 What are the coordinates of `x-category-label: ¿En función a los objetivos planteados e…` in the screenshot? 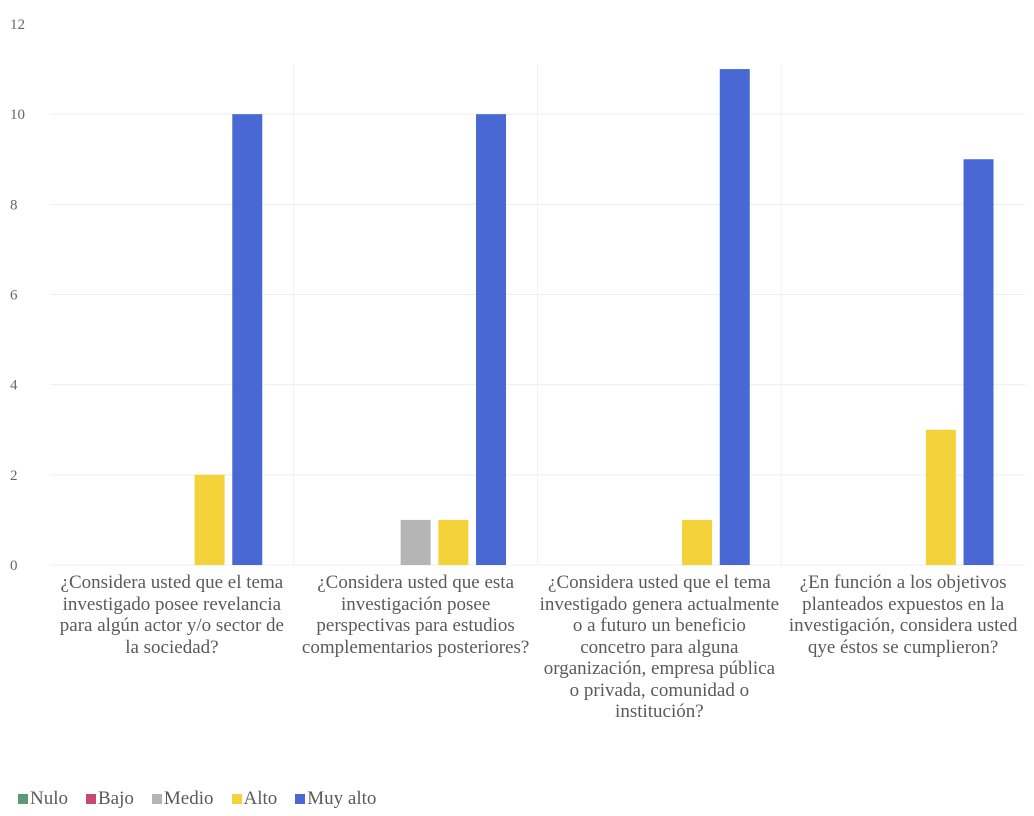 It's located at (903, 615).